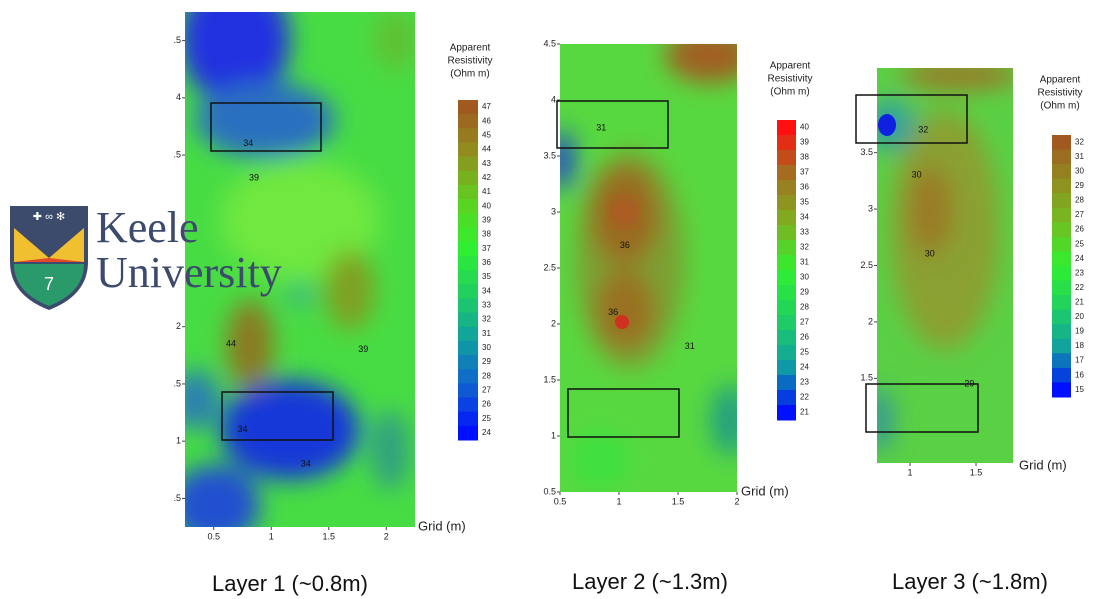  Describe the element at coordinates (690, 346) in the screenshot. I see `contour-label: 31` at that location.